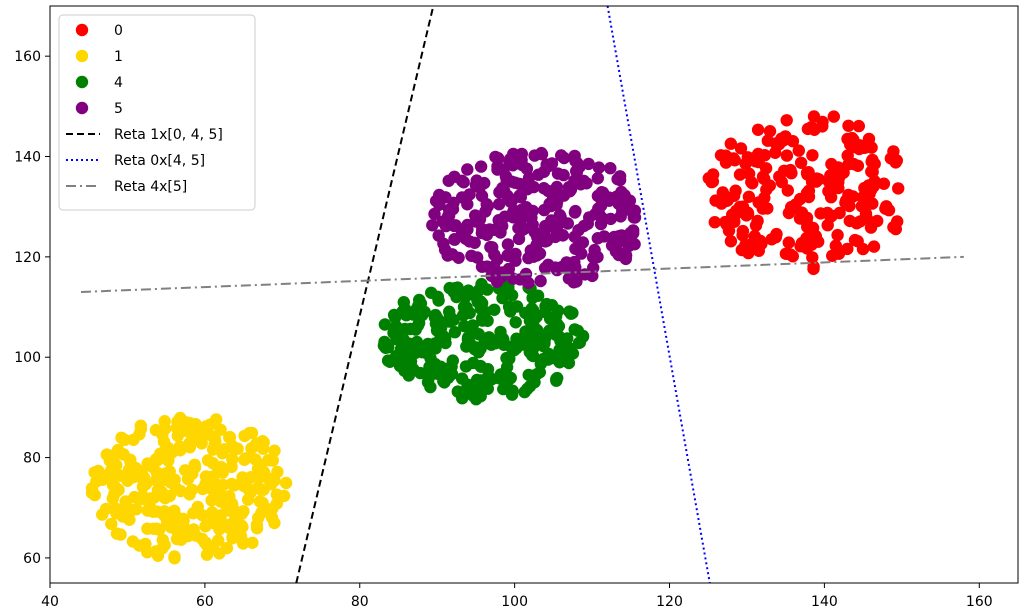 The image size is (1024, 616). What do you see at coordinates (483, 340) in the screenshot?
I see `series-4-points` at bounding box center [483, 340].